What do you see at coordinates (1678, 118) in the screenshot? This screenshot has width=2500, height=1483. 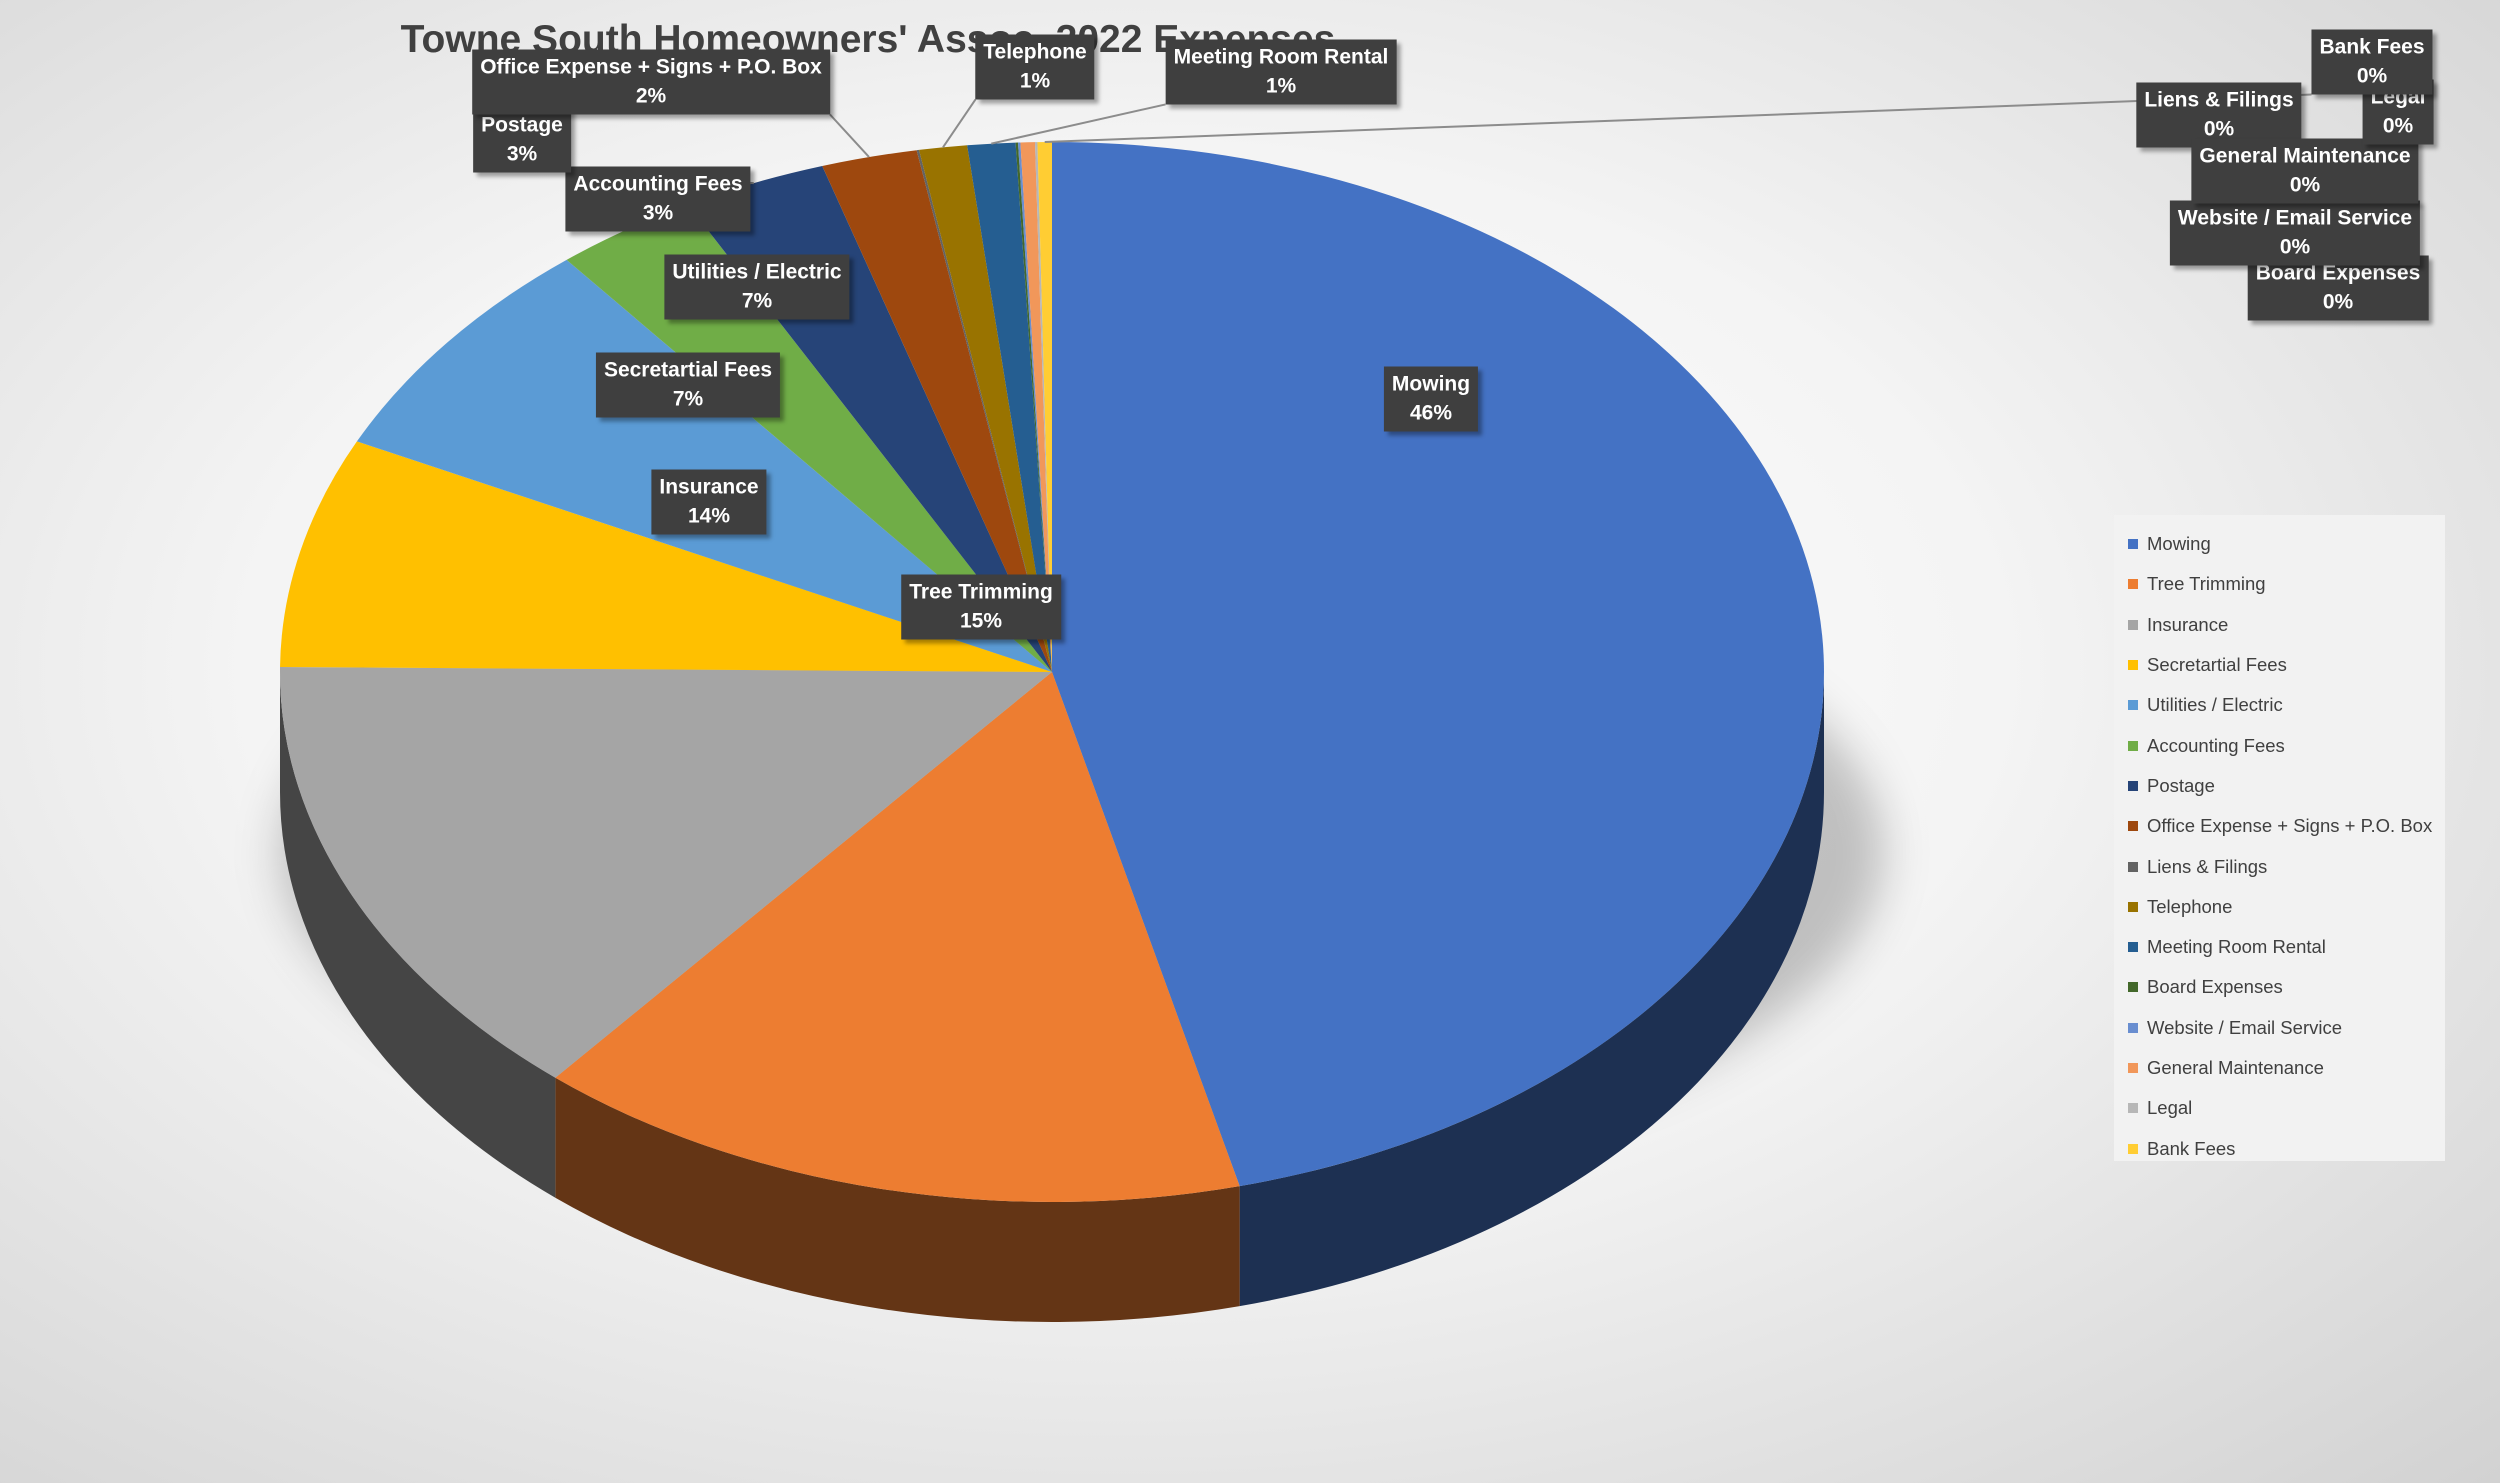 I see `leader-line-bank-fees` at bounding box center [1678, 118].